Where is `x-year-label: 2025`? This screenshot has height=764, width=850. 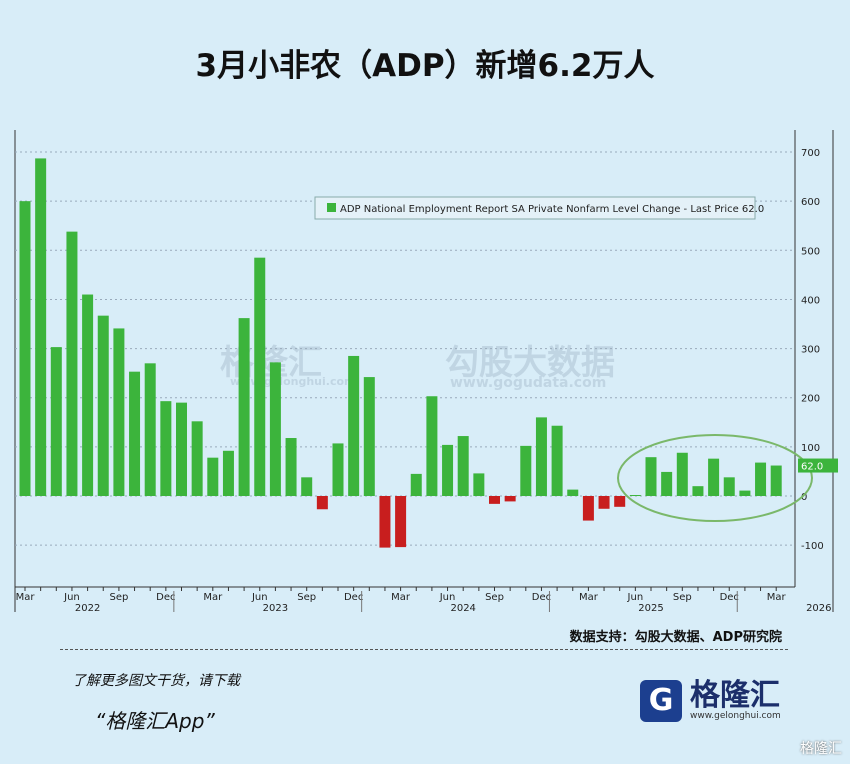 x-year-label: 2025 is located at coordinates (650, 608).